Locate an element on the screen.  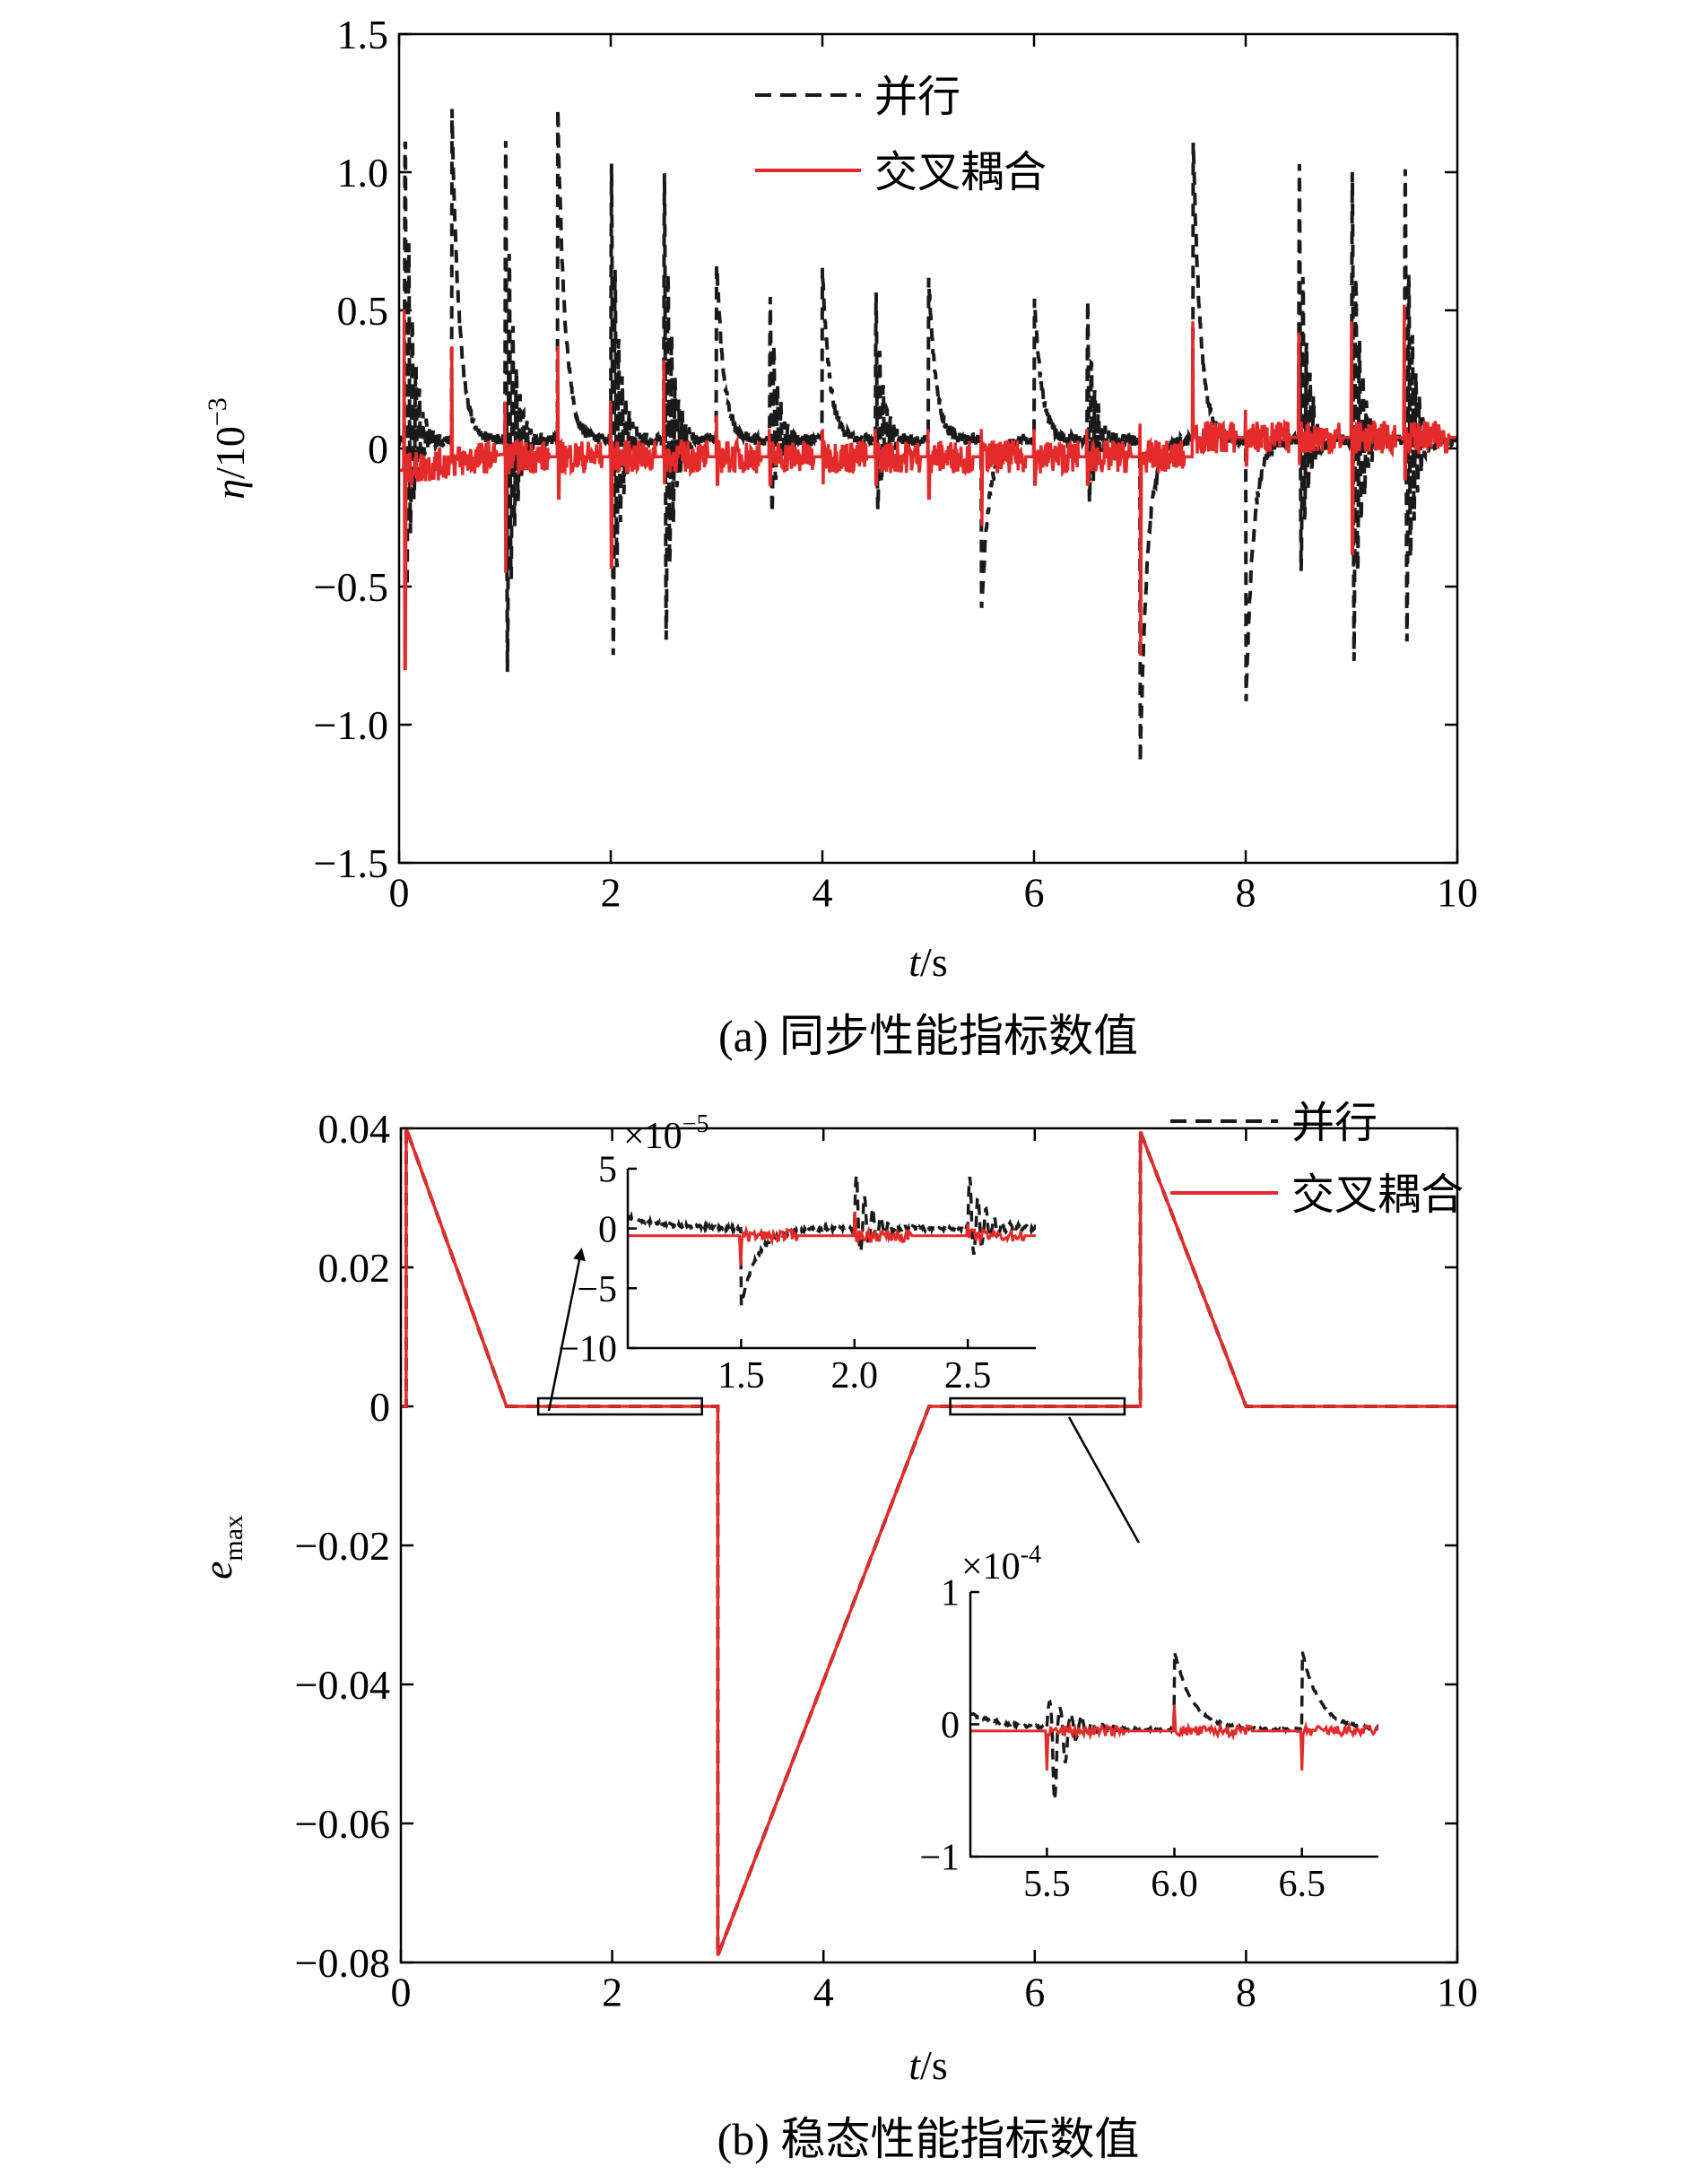
panel-a-y-axis-label: η/10−3 is located at coordinates (228, 448).